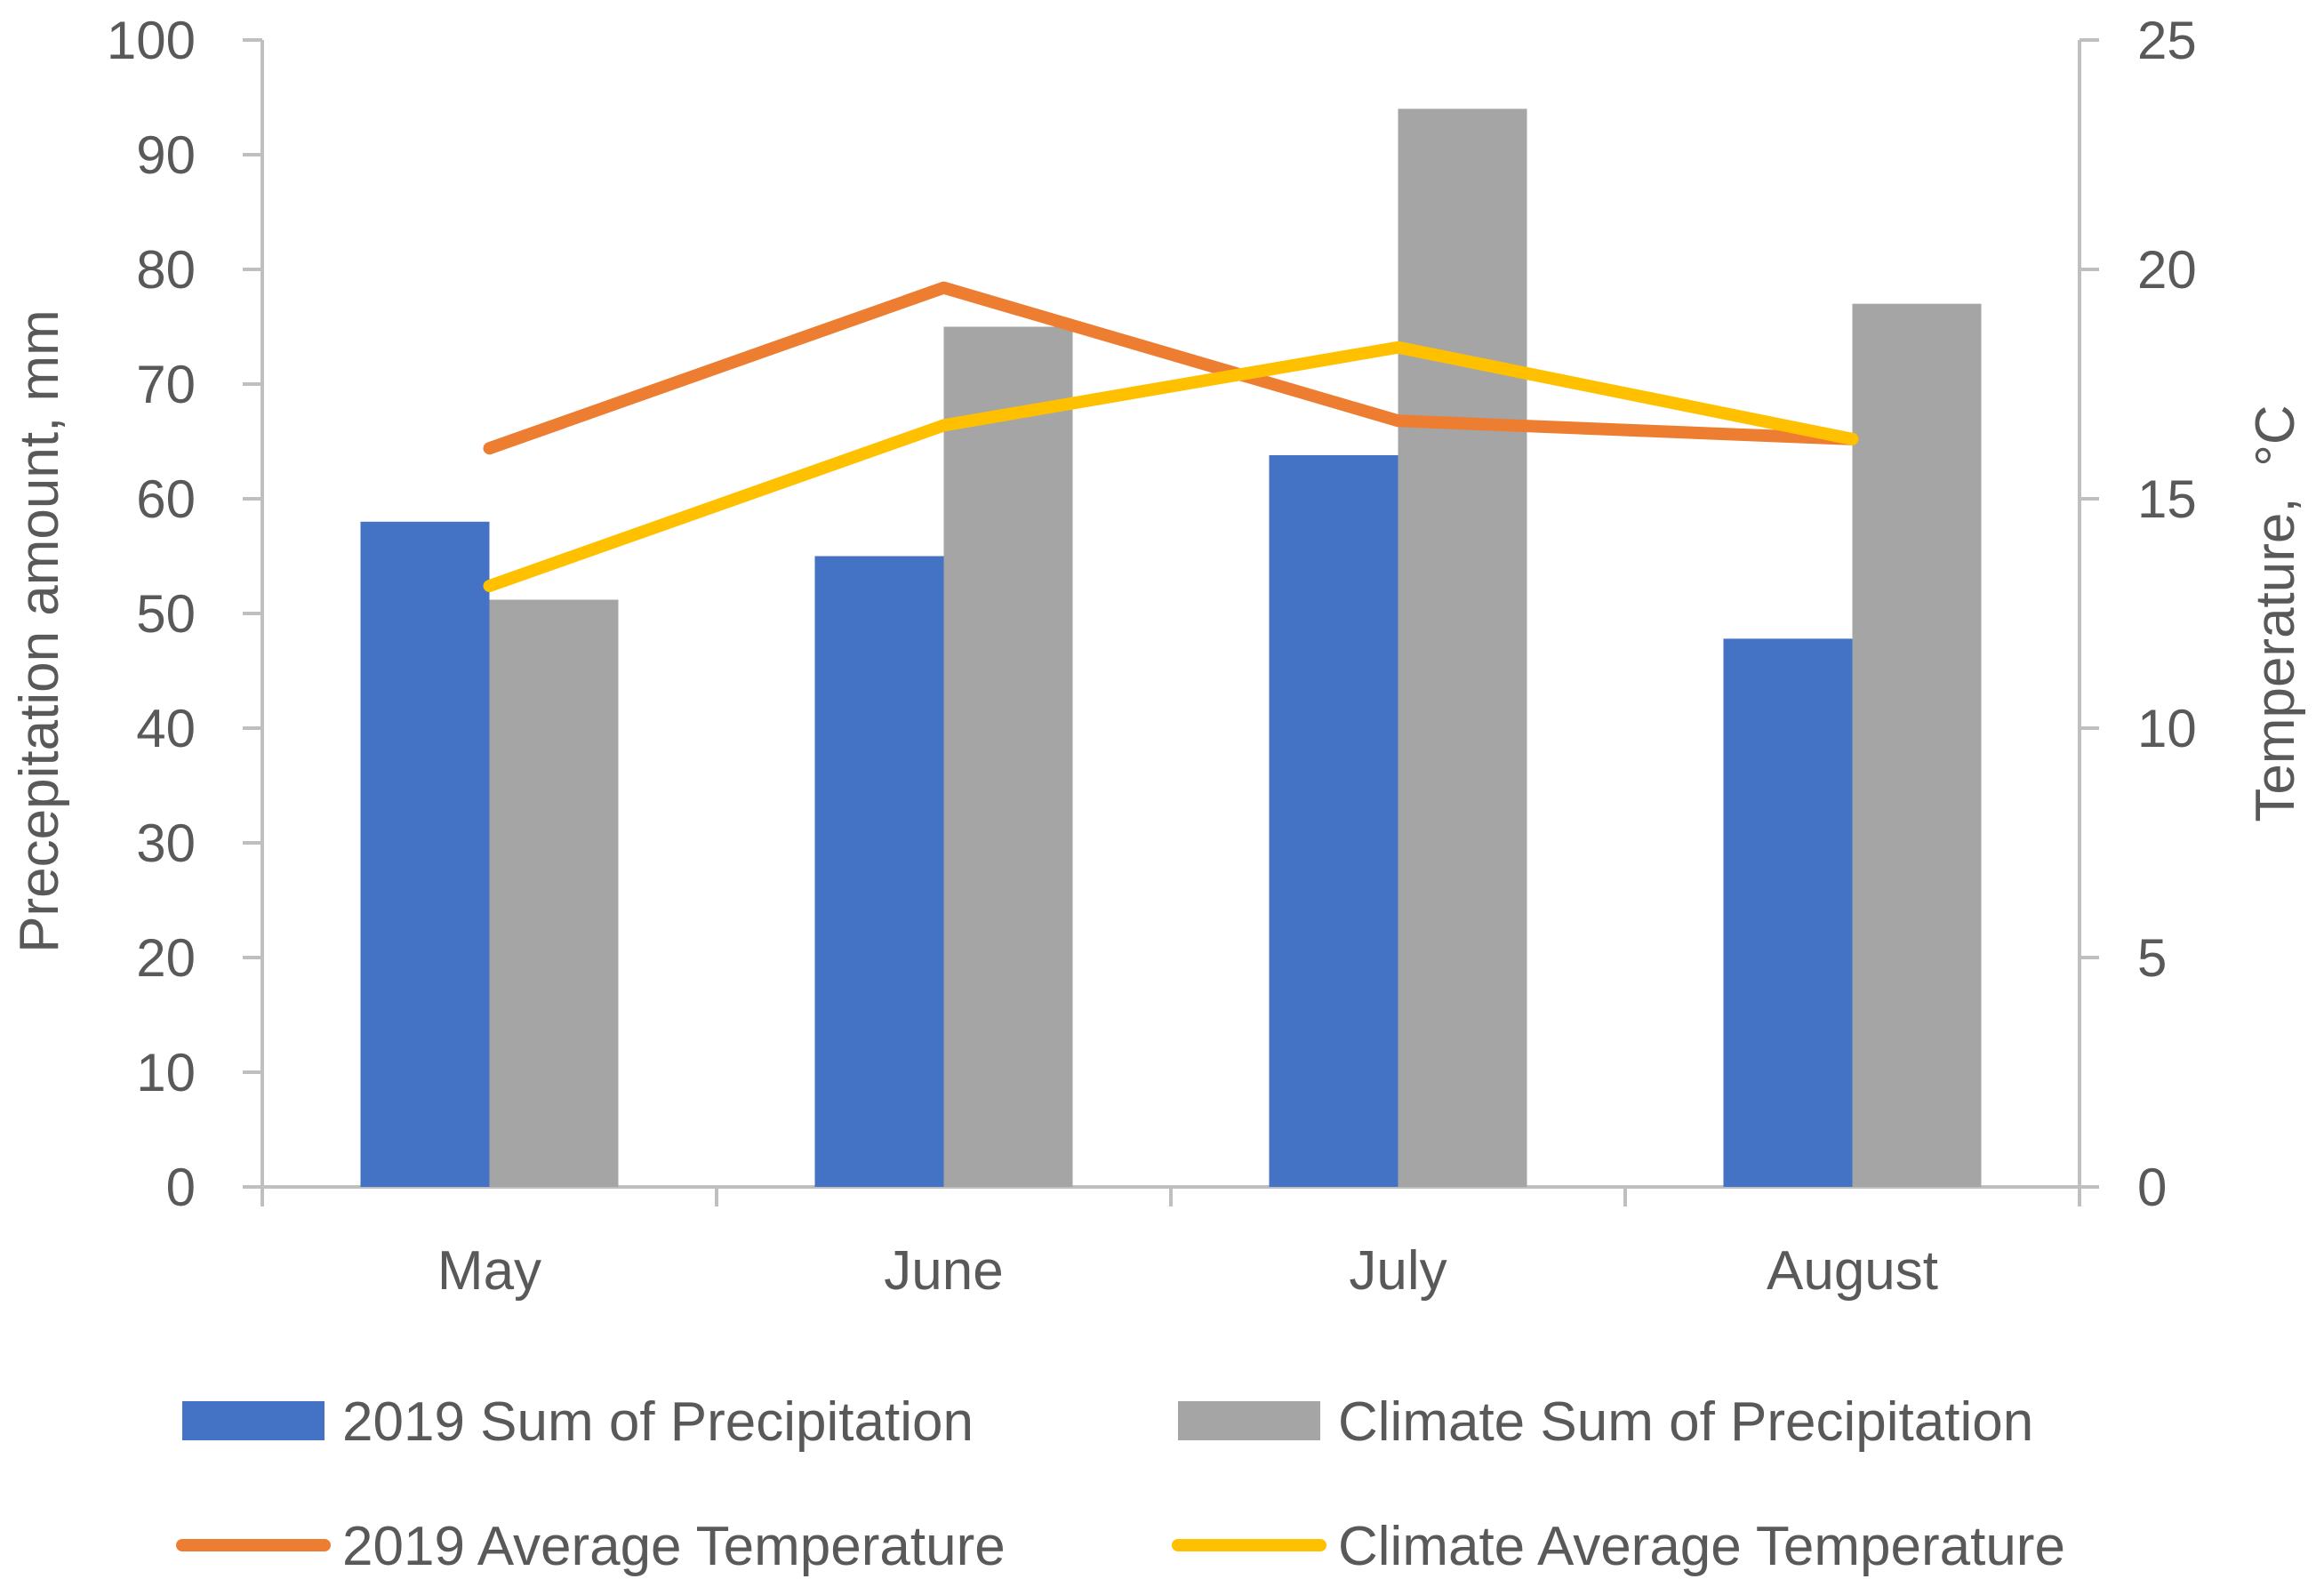 The width and height of the screenshot is (2324, 1587). What do you see at coordinates (2152, 1187) in the screenshot?
I see `y2-tick-label: 0` at bounding box center [2152, 1187].